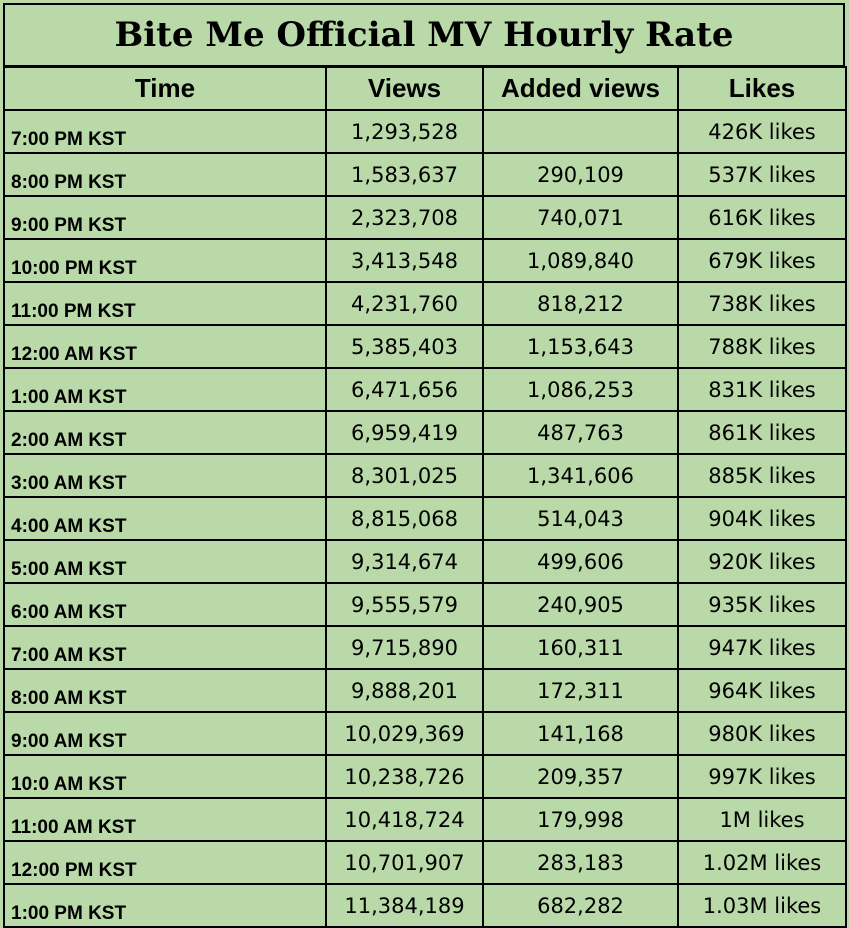 The height and width of the screenshot is (928, 849). I want to click on cell-views: 2,323,708, so click(404, 217).